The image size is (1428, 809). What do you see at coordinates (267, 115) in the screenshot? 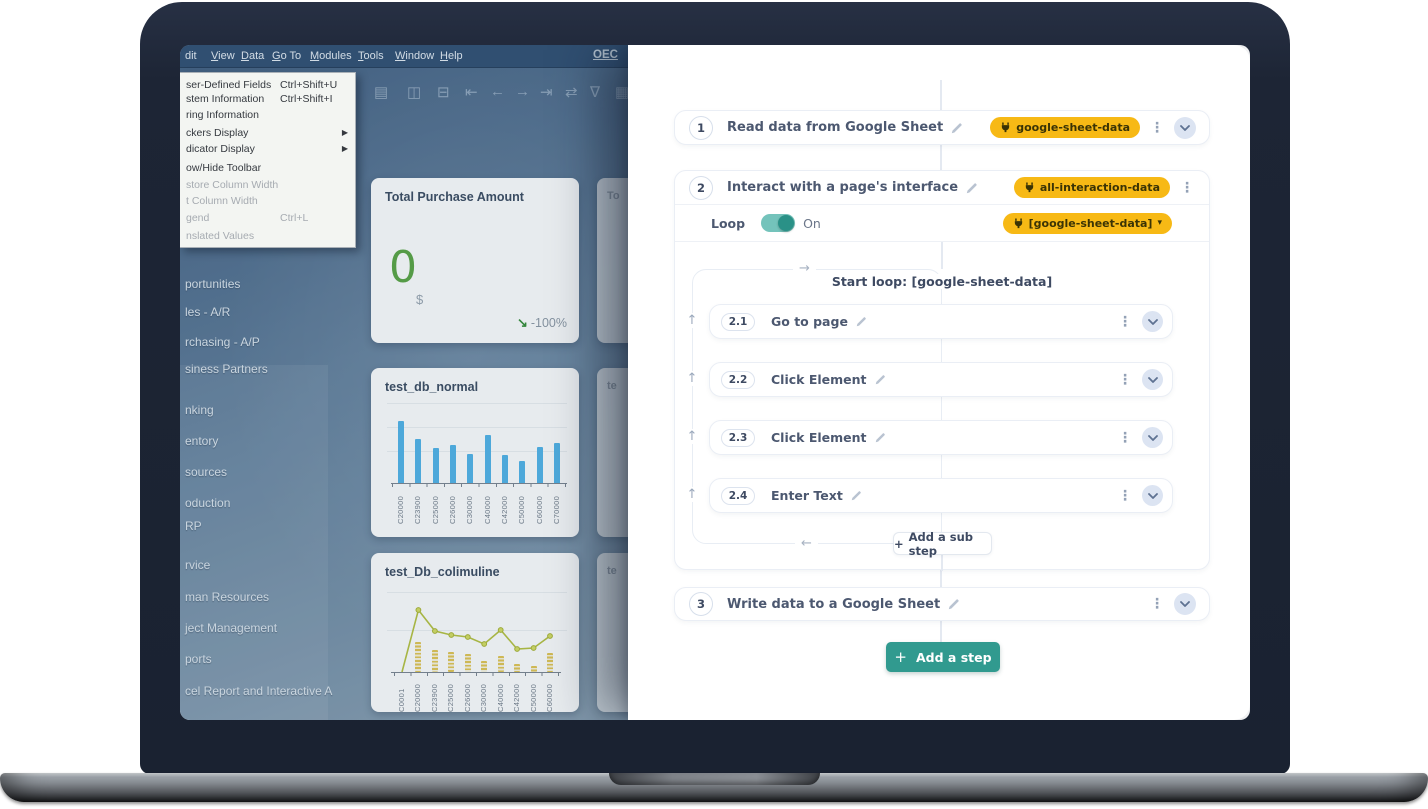
I see `menu-item-ring-information: ring Information` at bounding box center [267, 115].